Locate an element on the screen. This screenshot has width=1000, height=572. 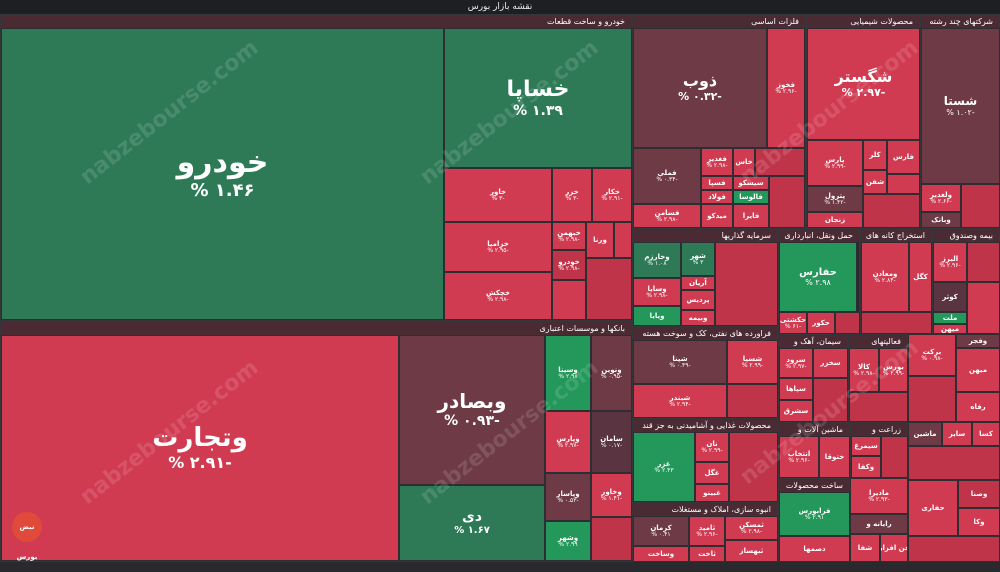
tile-vpasar: وپاسار % ۰.۵۳- is located at coordinates (568, 497).